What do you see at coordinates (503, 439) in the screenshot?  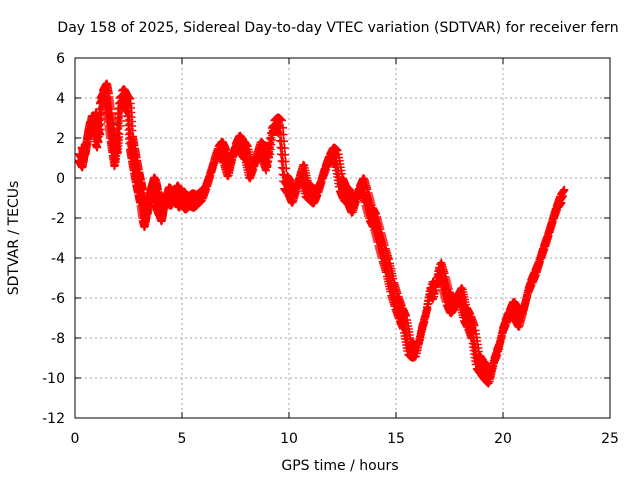 I see `x-tick-label: 20` at bounding box center [503, 439].